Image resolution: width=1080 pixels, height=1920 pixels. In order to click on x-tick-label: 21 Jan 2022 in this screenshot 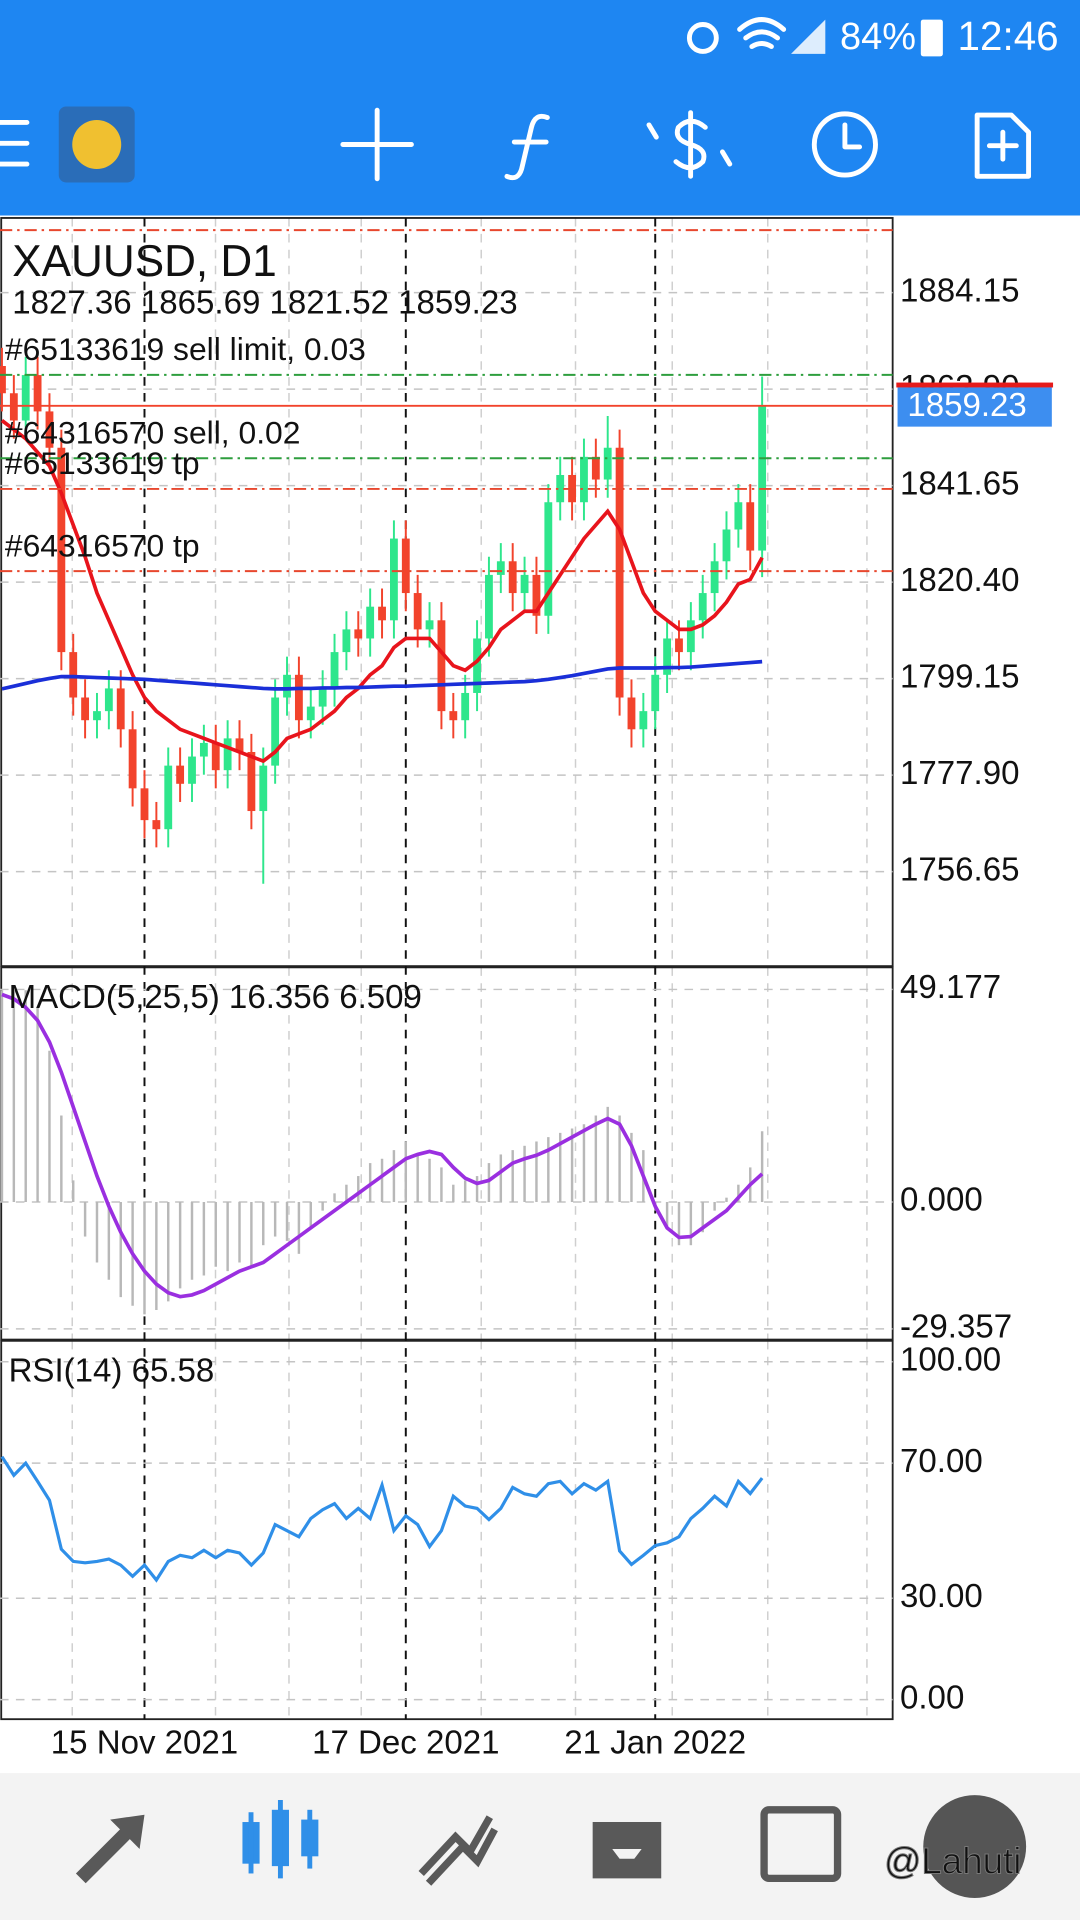, I will do `click(655, 1743)`.